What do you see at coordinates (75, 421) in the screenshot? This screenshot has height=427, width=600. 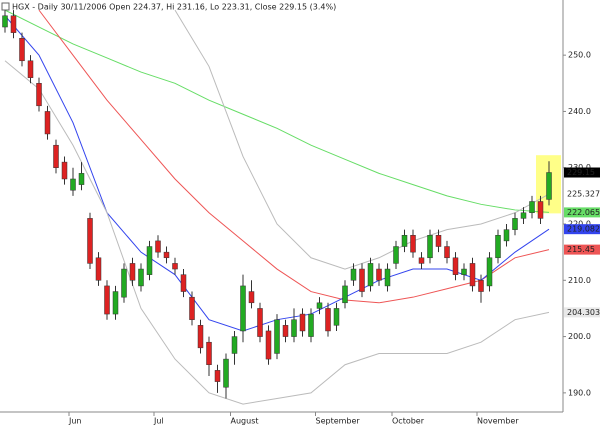 I see `x-tick-label: Jun` at bounding box center [75, 421].